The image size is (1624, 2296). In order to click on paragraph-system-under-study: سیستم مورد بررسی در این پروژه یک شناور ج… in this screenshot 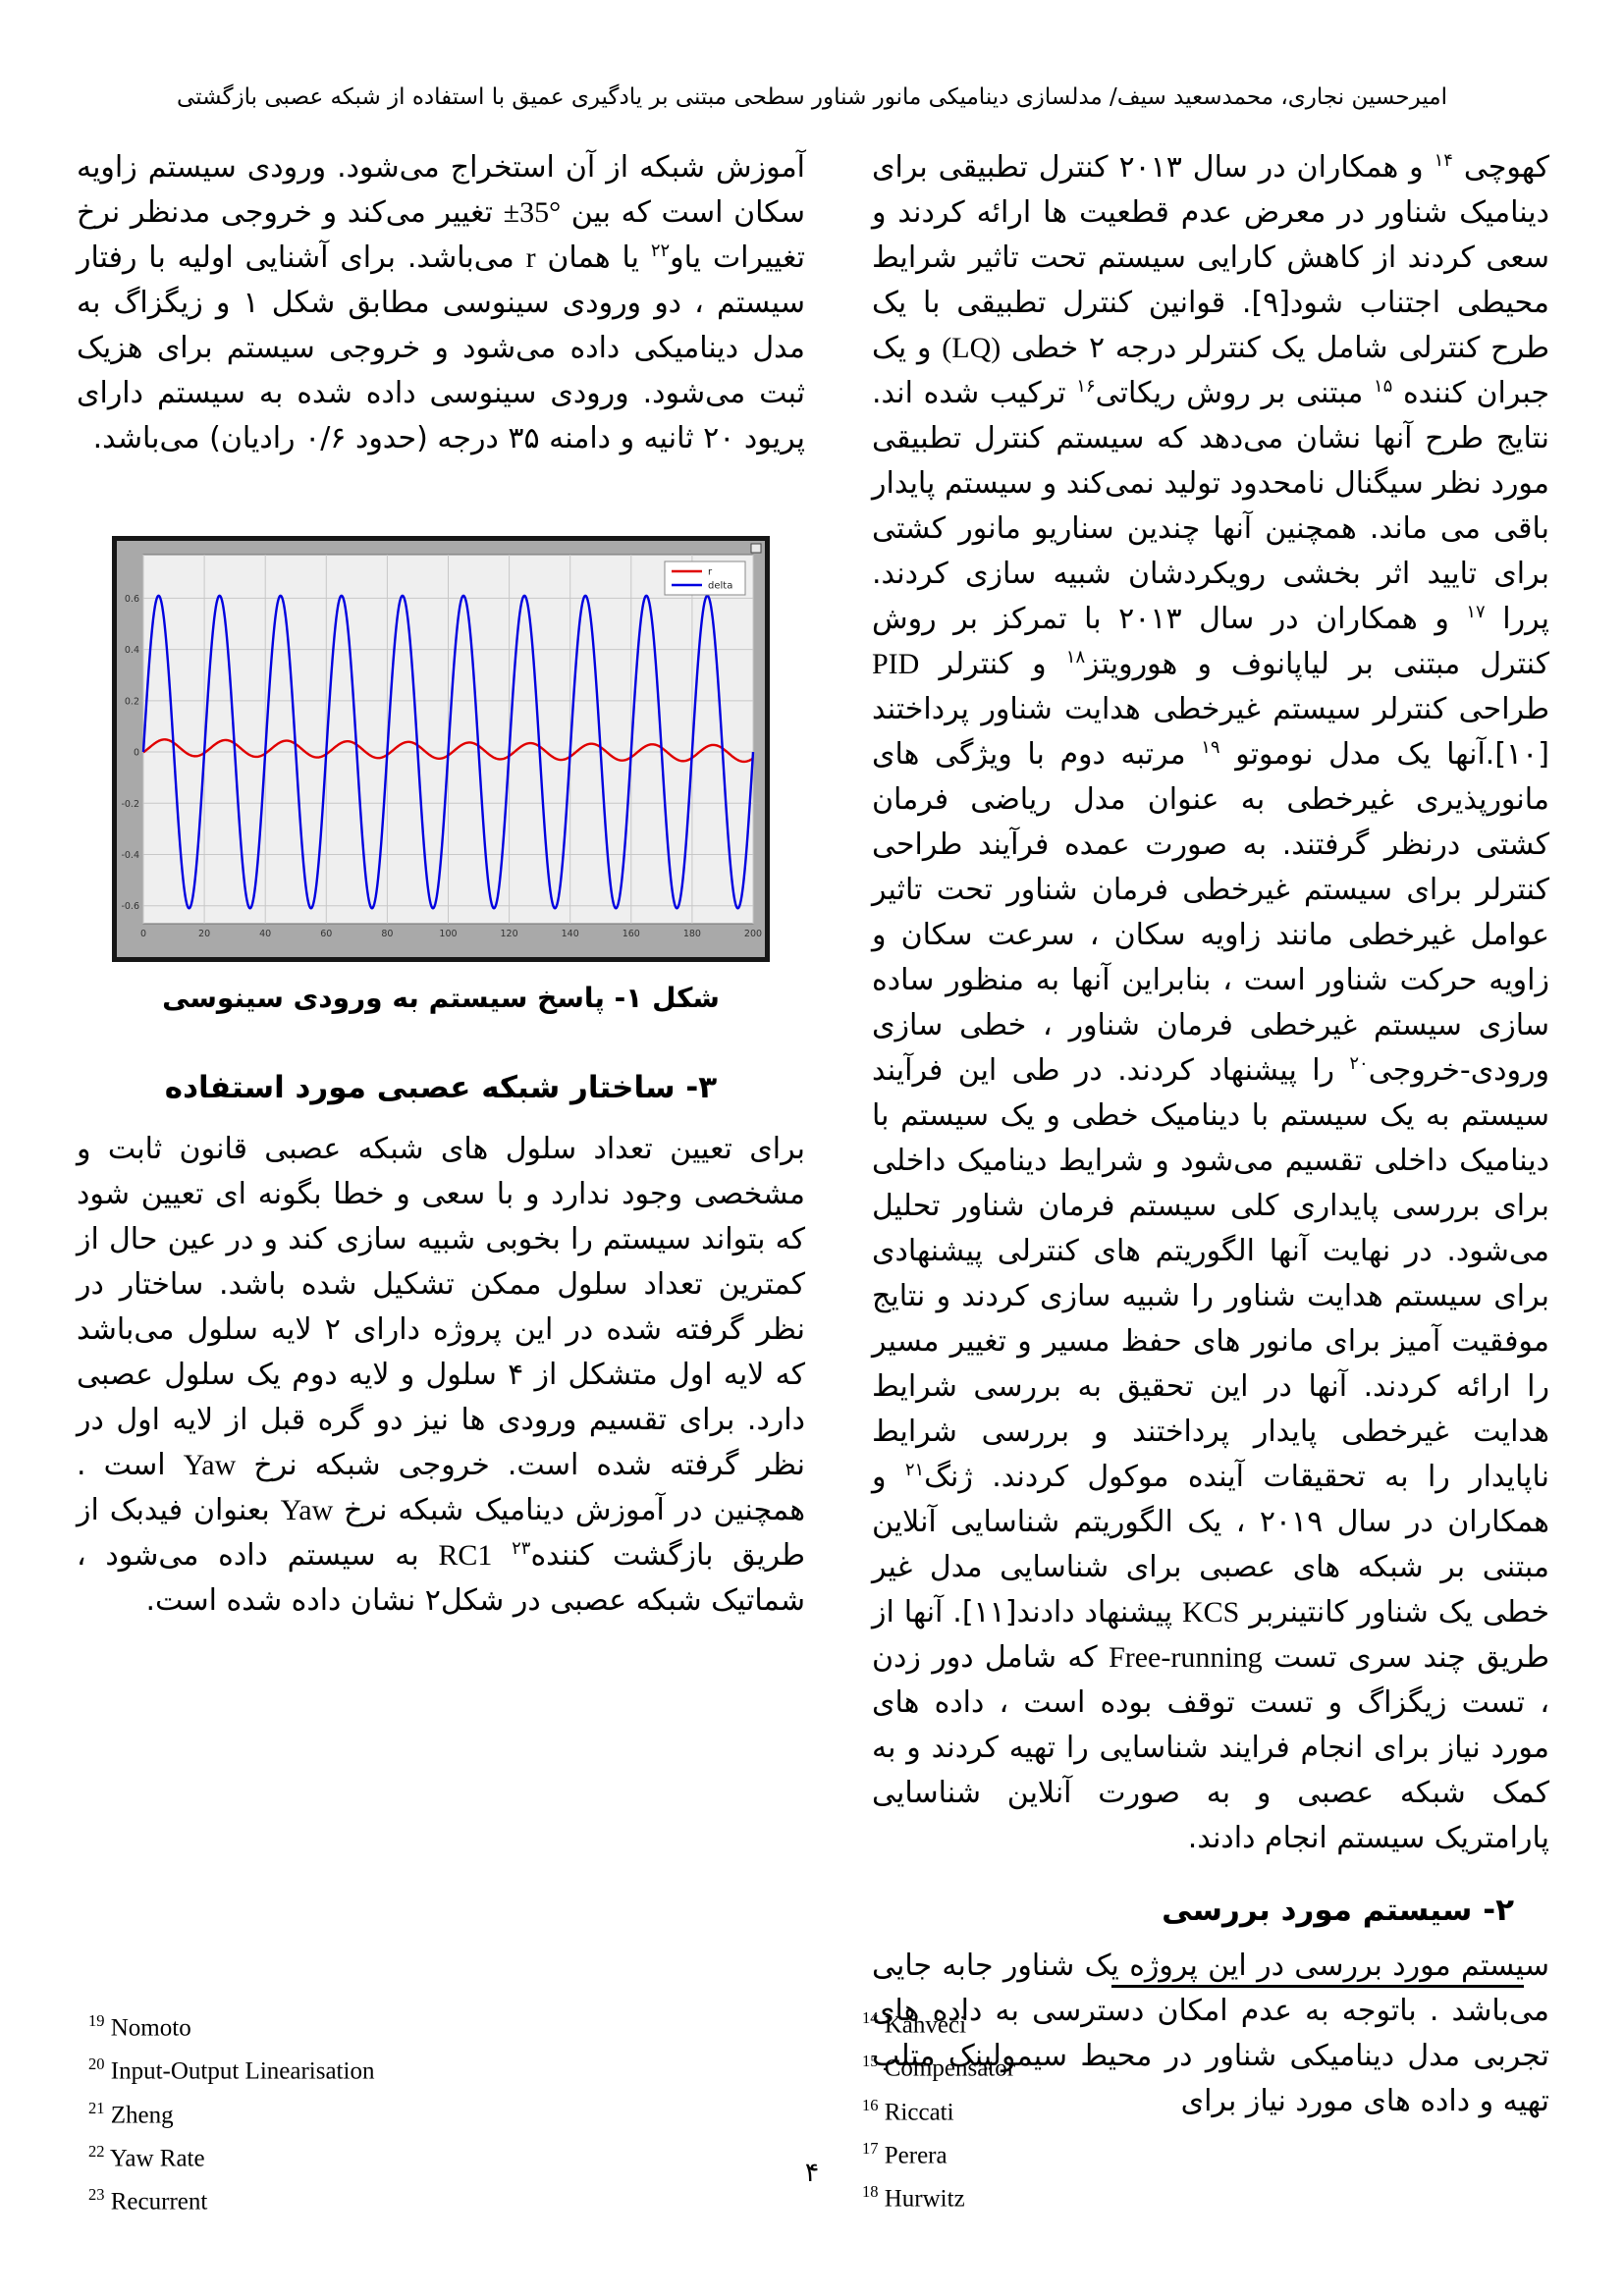, I will do `click(1210, 2034)`.